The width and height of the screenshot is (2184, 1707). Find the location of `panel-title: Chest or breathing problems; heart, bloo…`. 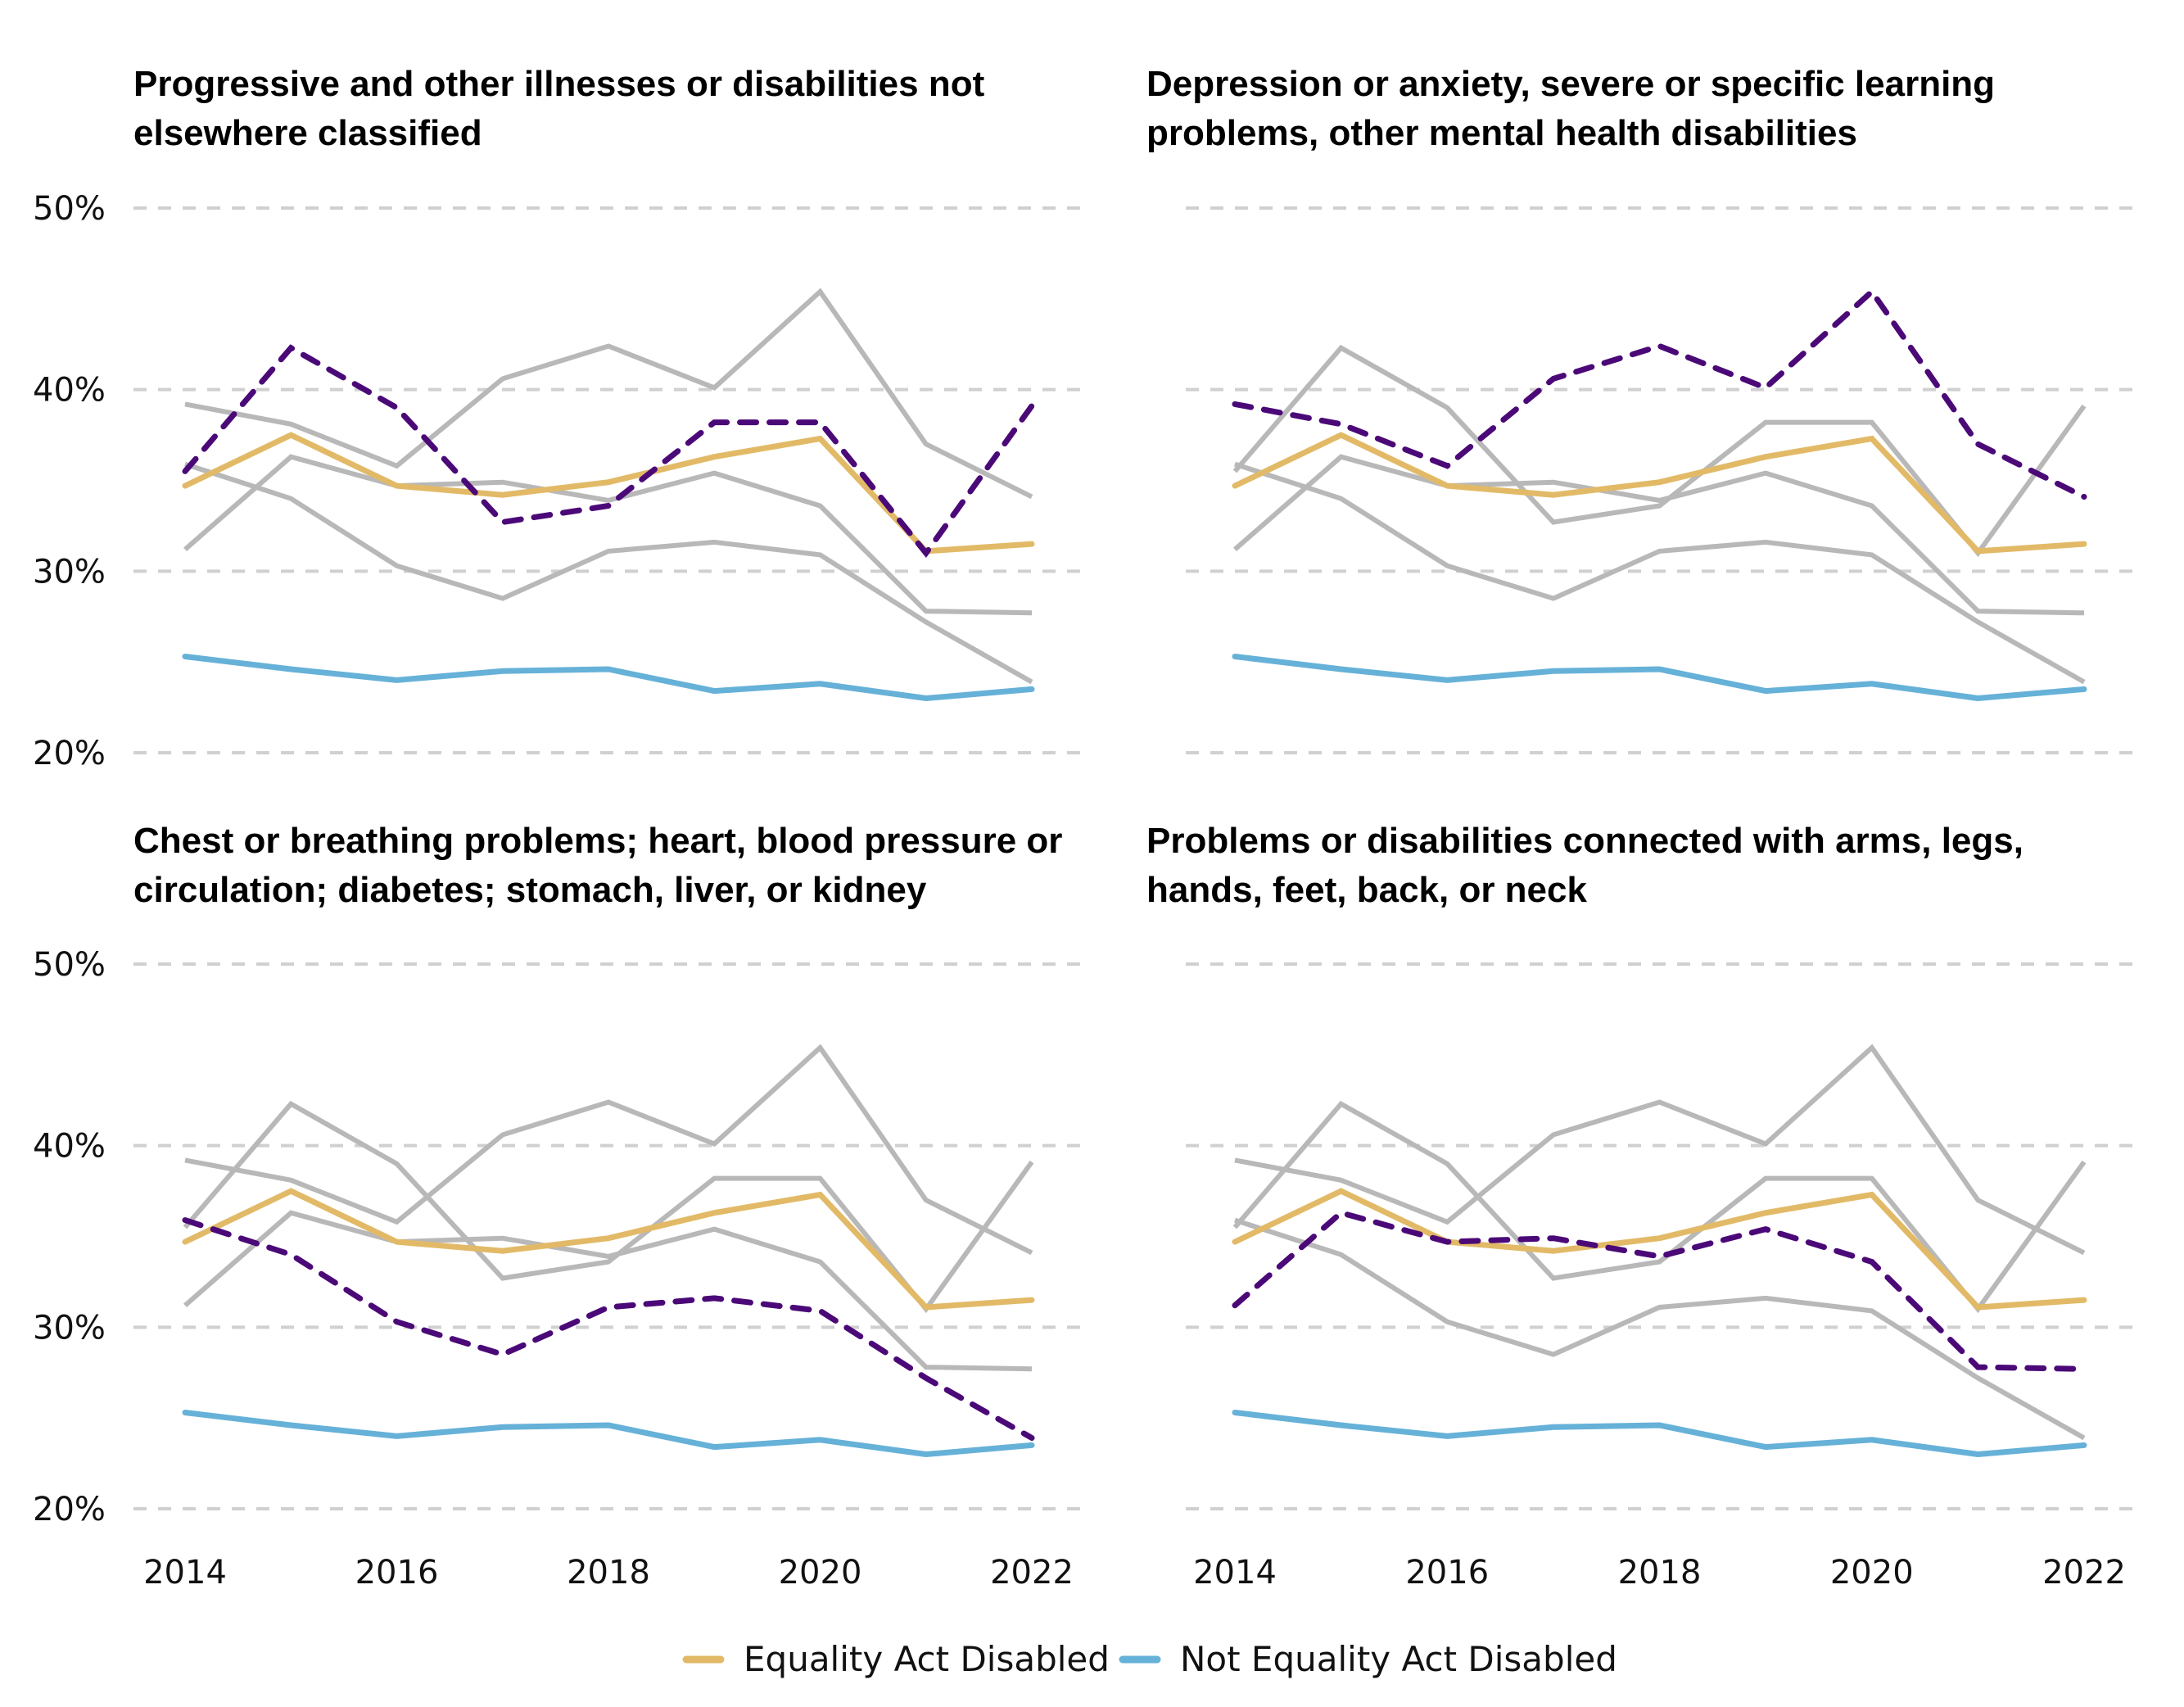

panel-title: Chest or breathing problems; heart, bloo… is located at coordinates (597, 841).